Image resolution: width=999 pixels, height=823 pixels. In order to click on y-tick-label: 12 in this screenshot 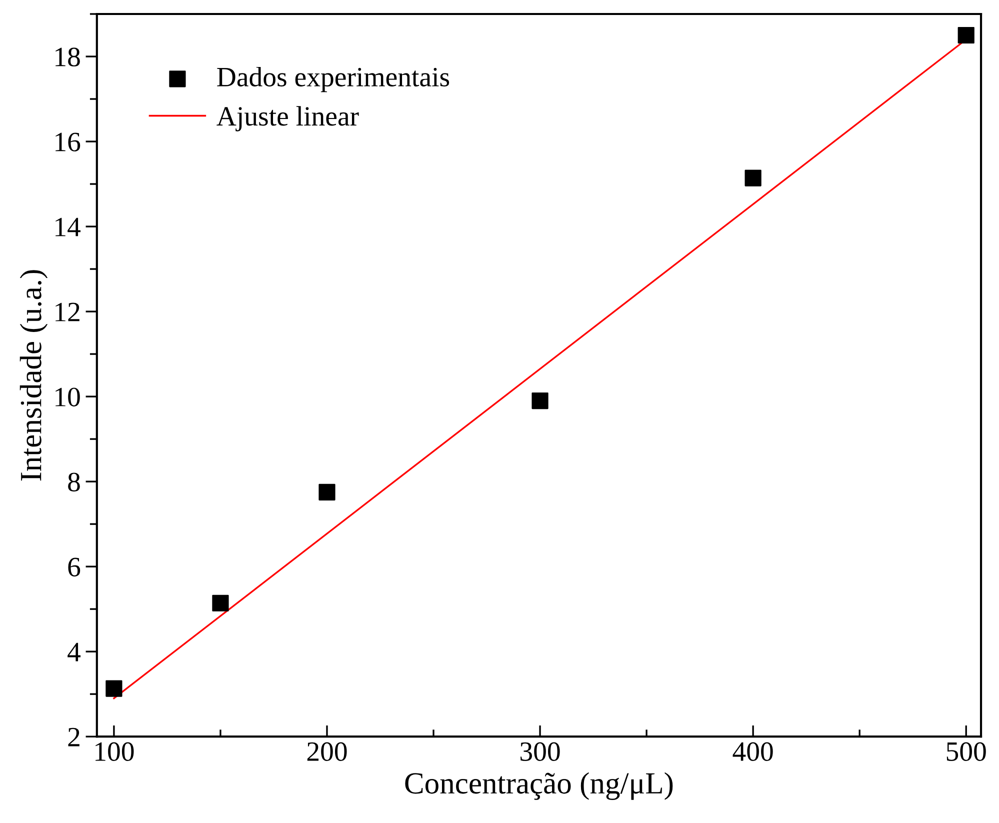, I will do `click(68, 312)`.